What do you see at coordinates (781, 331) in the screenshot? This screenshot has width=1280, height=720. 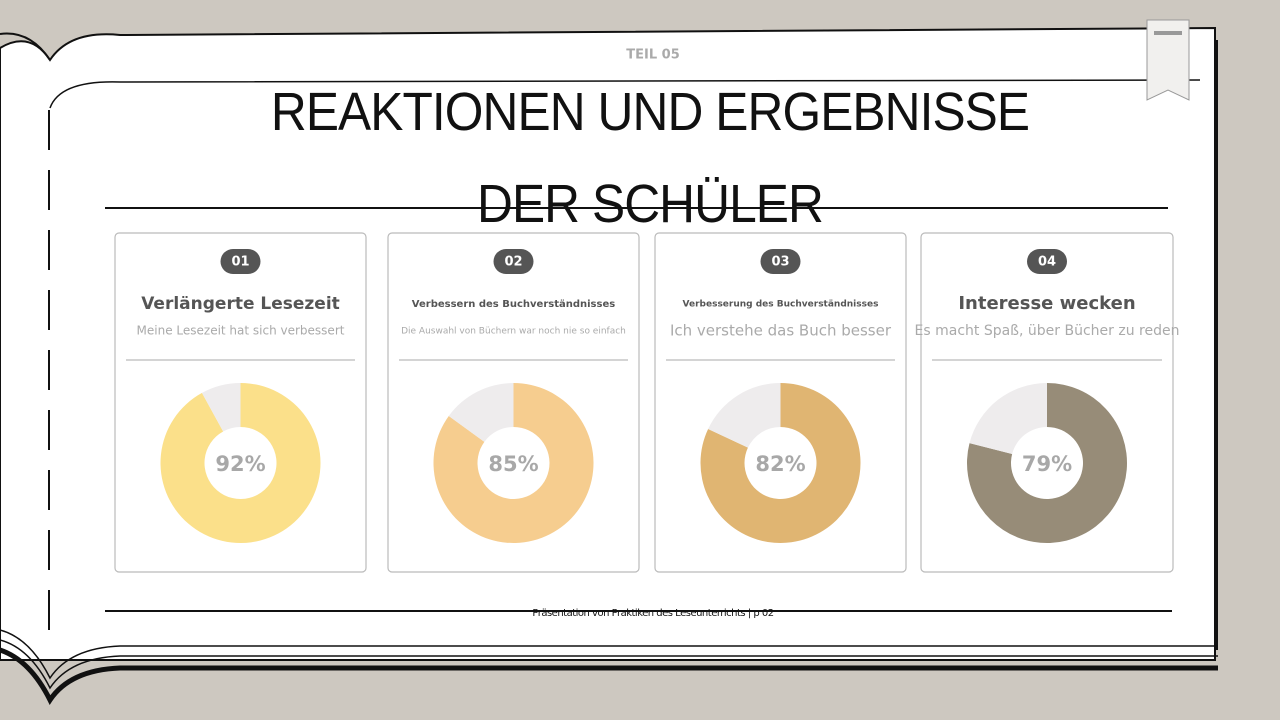 I see `card-subtitle: Ich verstehe das Buch besser` at bounding box center [781, 331].